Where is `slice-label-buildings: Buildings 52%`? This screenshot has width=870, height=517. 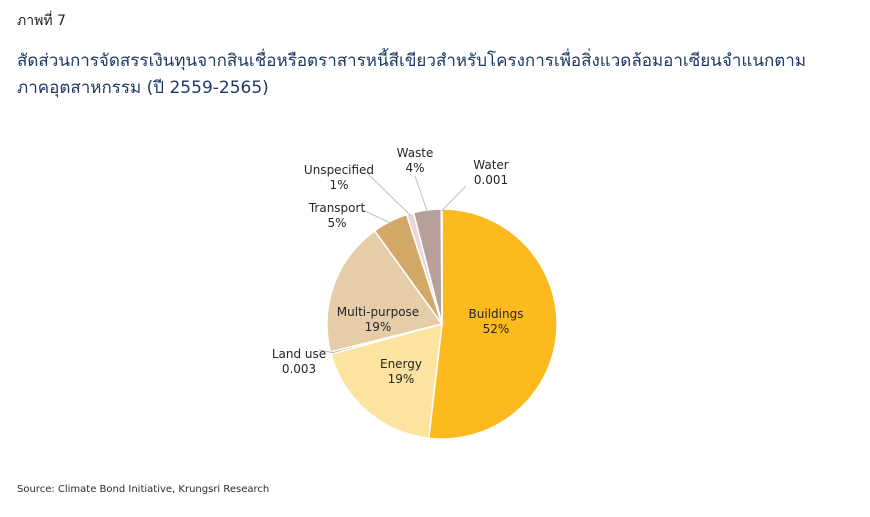 slice-label-buildings: Buildings 52% is located at coordinates (496, 321).